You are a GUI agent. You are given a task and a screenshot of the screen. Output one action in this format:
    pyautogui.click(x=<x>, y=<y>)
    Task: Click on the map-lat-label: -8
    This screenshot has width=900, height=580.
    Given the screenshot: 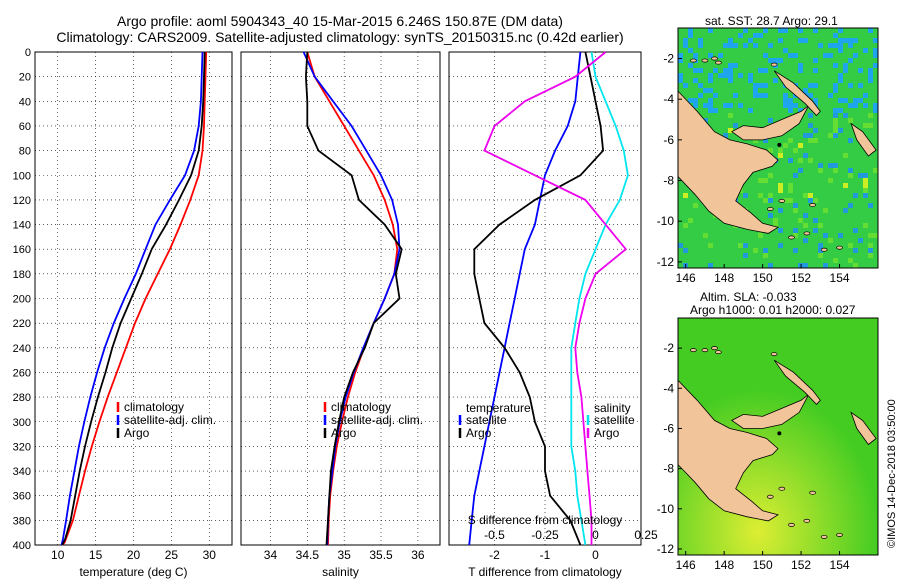 What is the action you would take?
    pyautogui.click(x=668, y=181)
    